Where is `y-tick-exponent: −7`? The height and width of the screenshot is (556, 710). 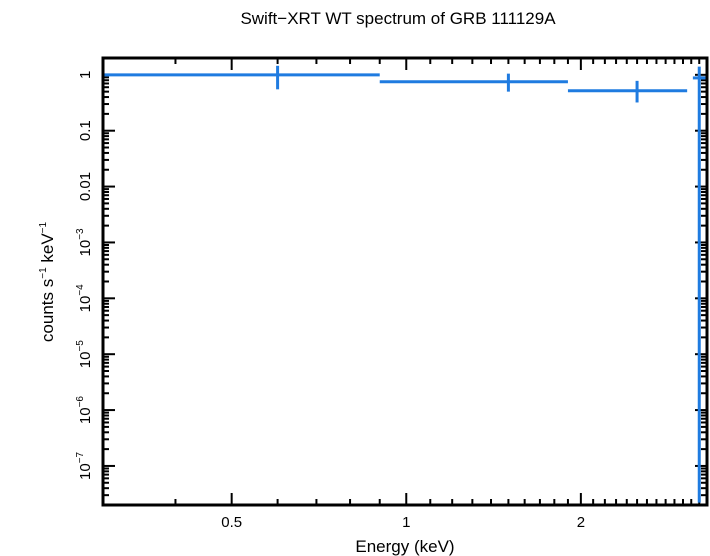 y-tick-exponent: −7 is located at coordinates (80, 457).